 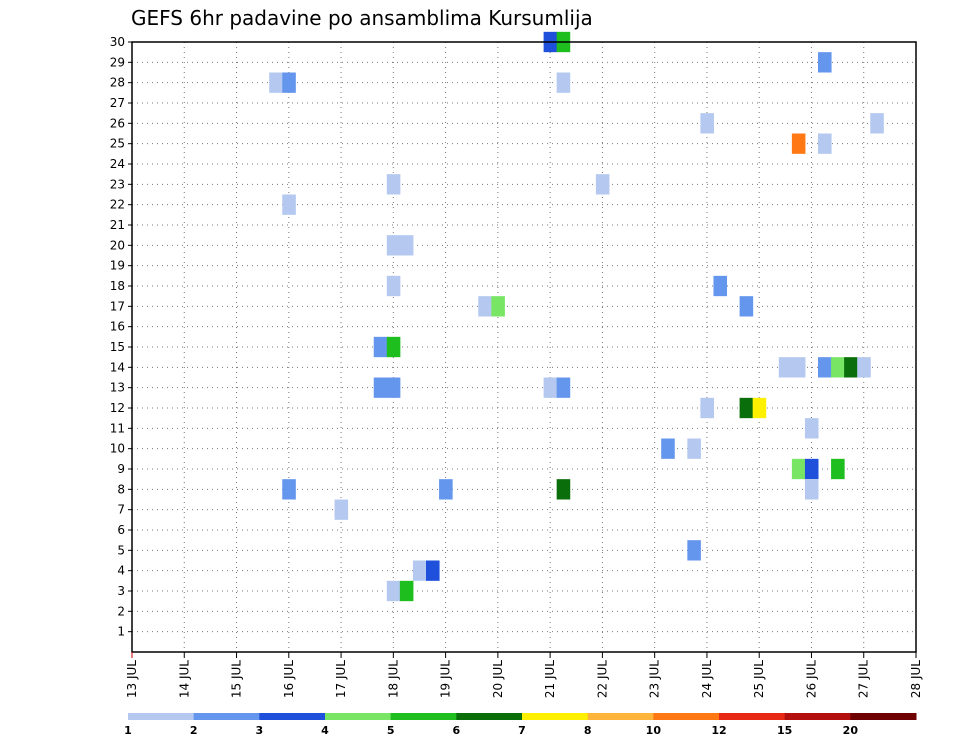 I want to click on x-tick-label: 16 JUL, so click(x=289, y=679).